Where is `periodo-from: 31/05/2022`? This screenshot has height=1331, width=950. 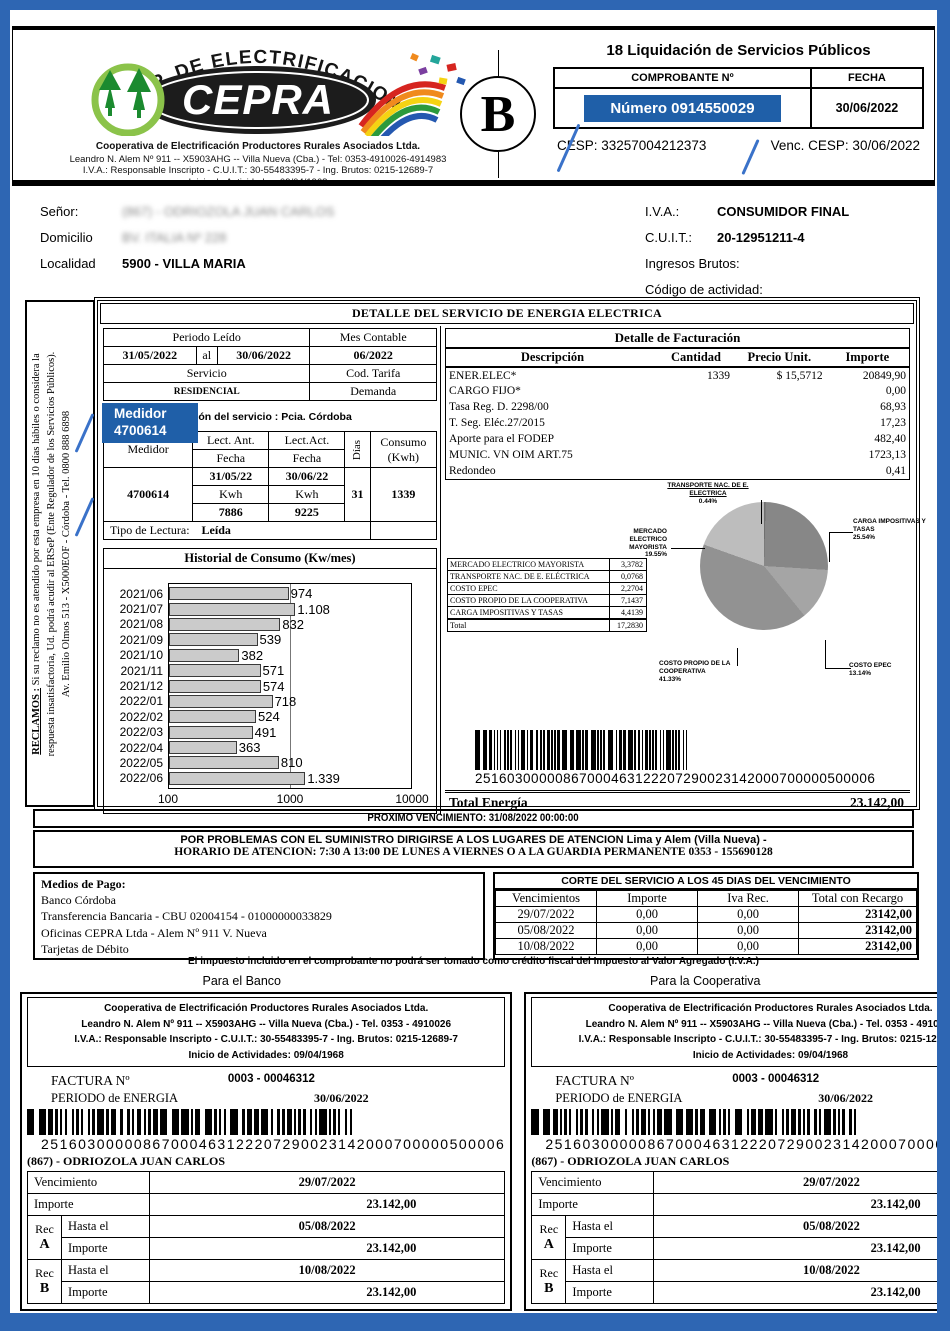
periodo-from: 31/05/2022 is located at coordinates (150, 355).